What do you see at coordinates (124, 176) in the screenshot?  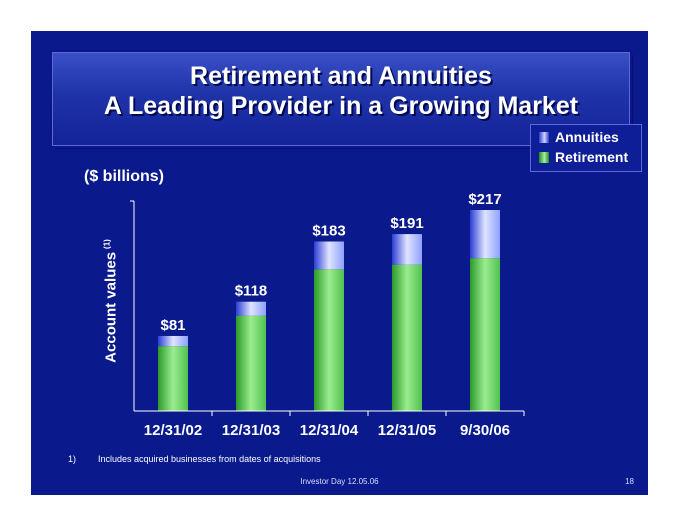 I see `unit-label: ($ billions)` at bounding box center [124, 176].